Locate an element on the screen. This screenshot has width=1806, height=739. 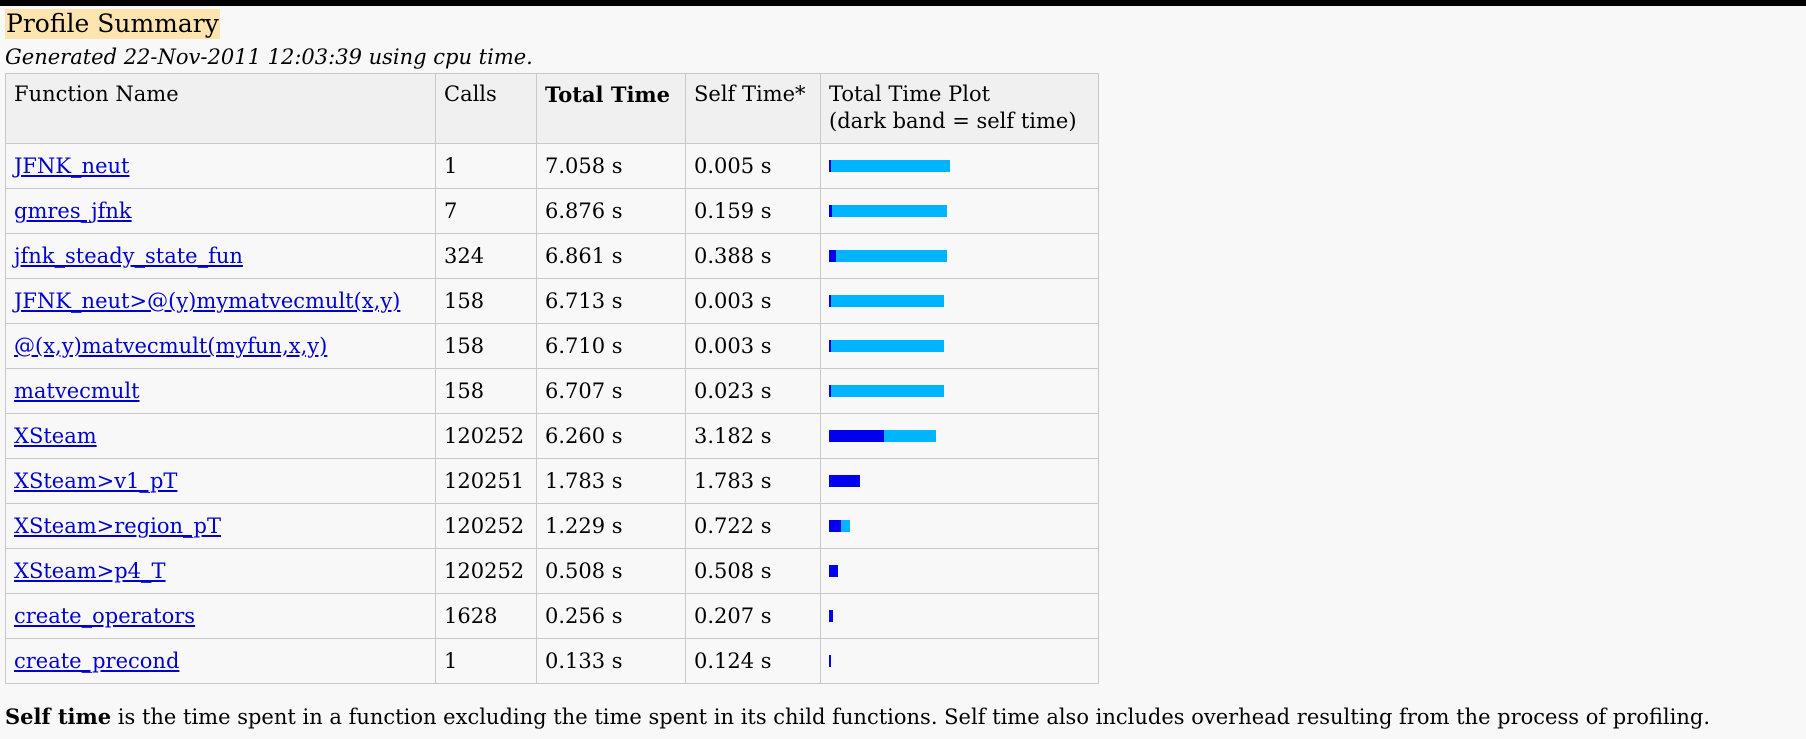
table-row: JFNK_neut 1 7.058 s 0.005 s is located at coordinates (552, 166).